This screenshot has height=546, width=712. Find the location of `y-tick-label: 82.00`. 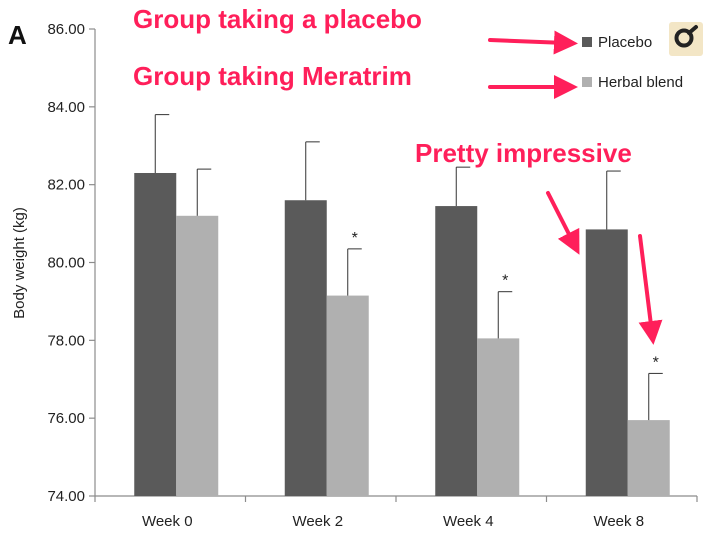

y-tick-label: 82.00 is located at coordinates (66, 185).